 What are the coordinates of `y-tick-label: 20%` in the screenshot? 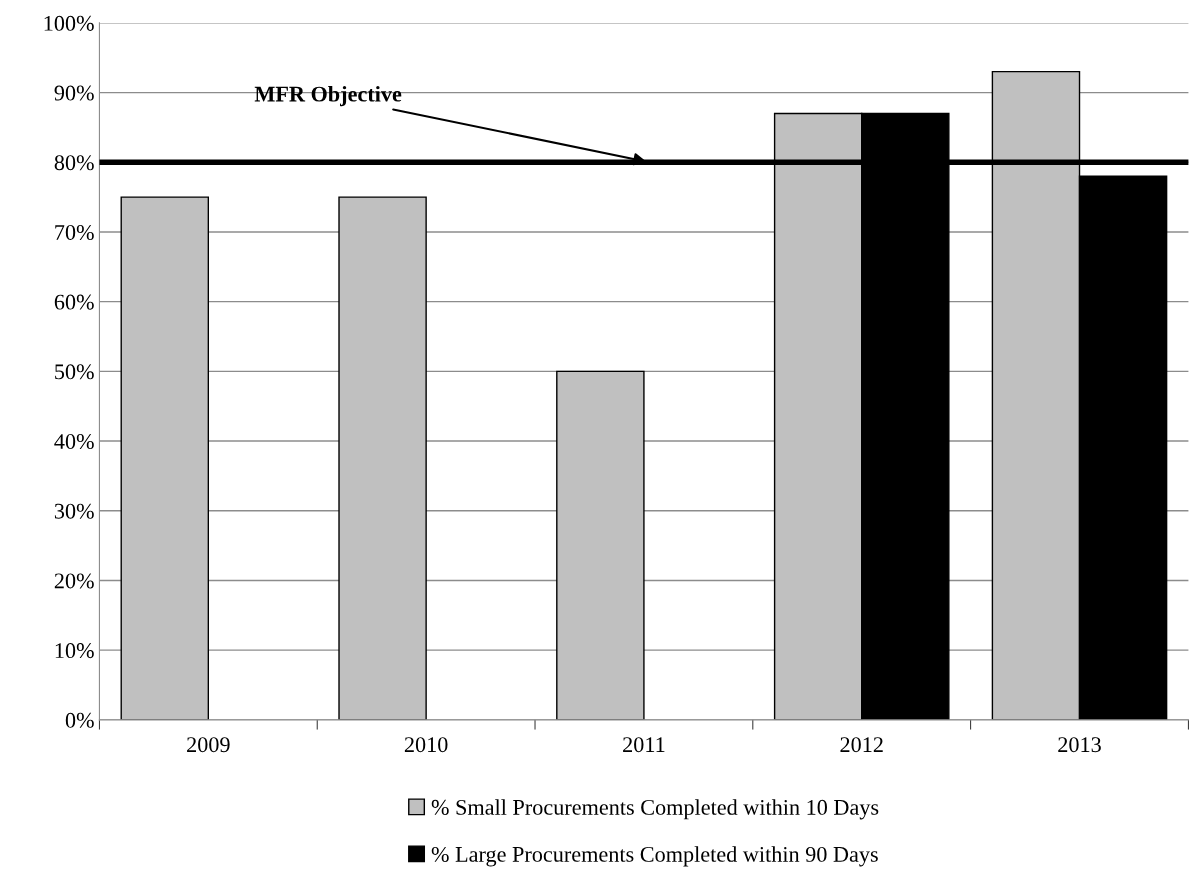 It's located at (74, 581).